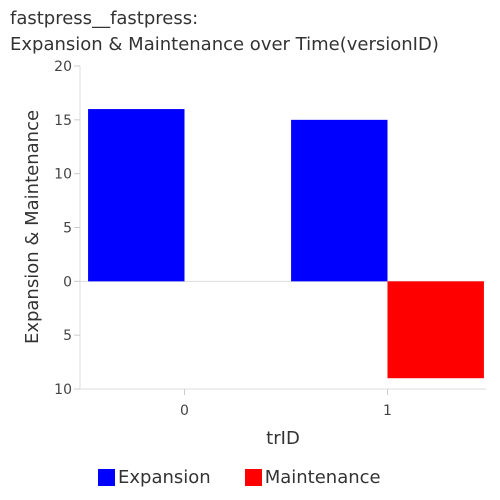 The height and width of the screenshot is (500, 500). What do you see at coordinates (322, 477) in the screenshot?
I see `legend-label-maintenance: Maintenance` at bounding box center [322, 477].